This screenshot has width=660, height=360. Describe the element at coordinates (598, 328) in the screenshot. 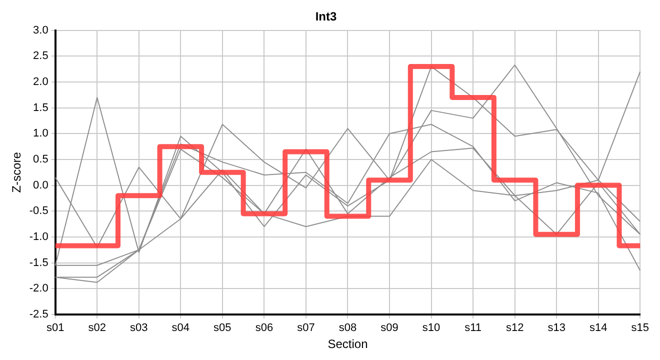

I see `x-tick-label: s14` at that location.